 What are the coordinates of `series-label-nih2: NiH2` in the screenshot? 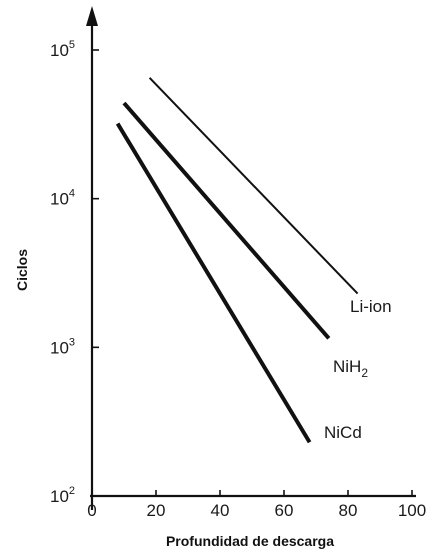 It's located at (350, 368).